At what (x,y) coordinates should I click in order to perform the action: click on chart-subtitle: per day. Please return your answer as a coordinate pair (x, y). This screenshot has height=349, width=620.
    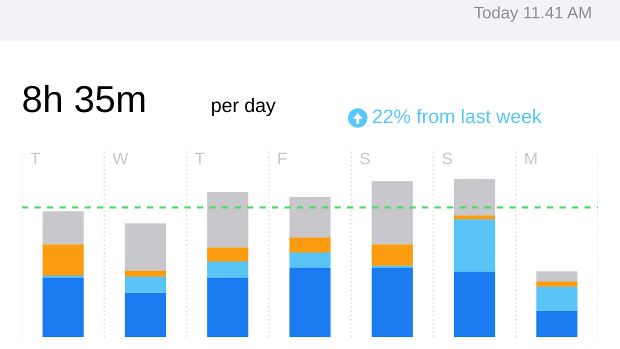
    Looking at the image, I should click on (244, 107).